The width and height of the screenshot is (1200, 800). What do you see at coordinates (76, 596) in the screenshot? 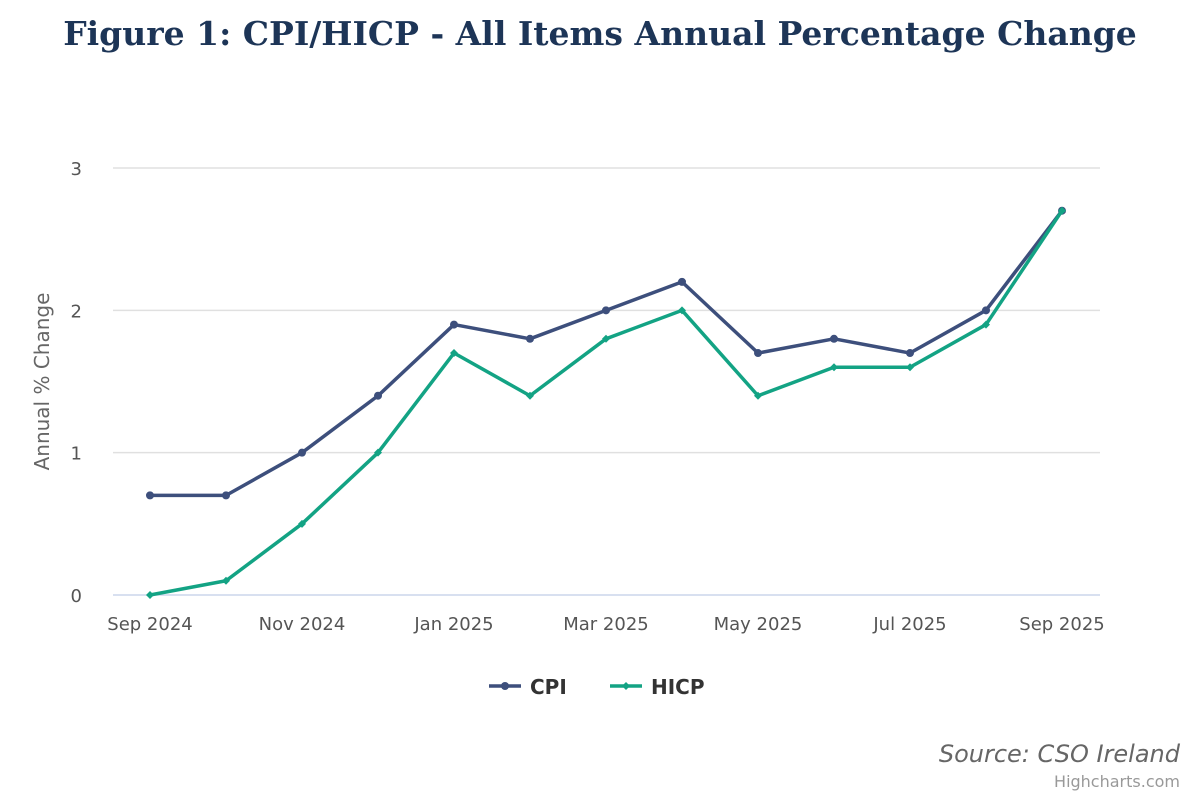
I see `y-tick-label: 0` at bounding box center [76, 596].